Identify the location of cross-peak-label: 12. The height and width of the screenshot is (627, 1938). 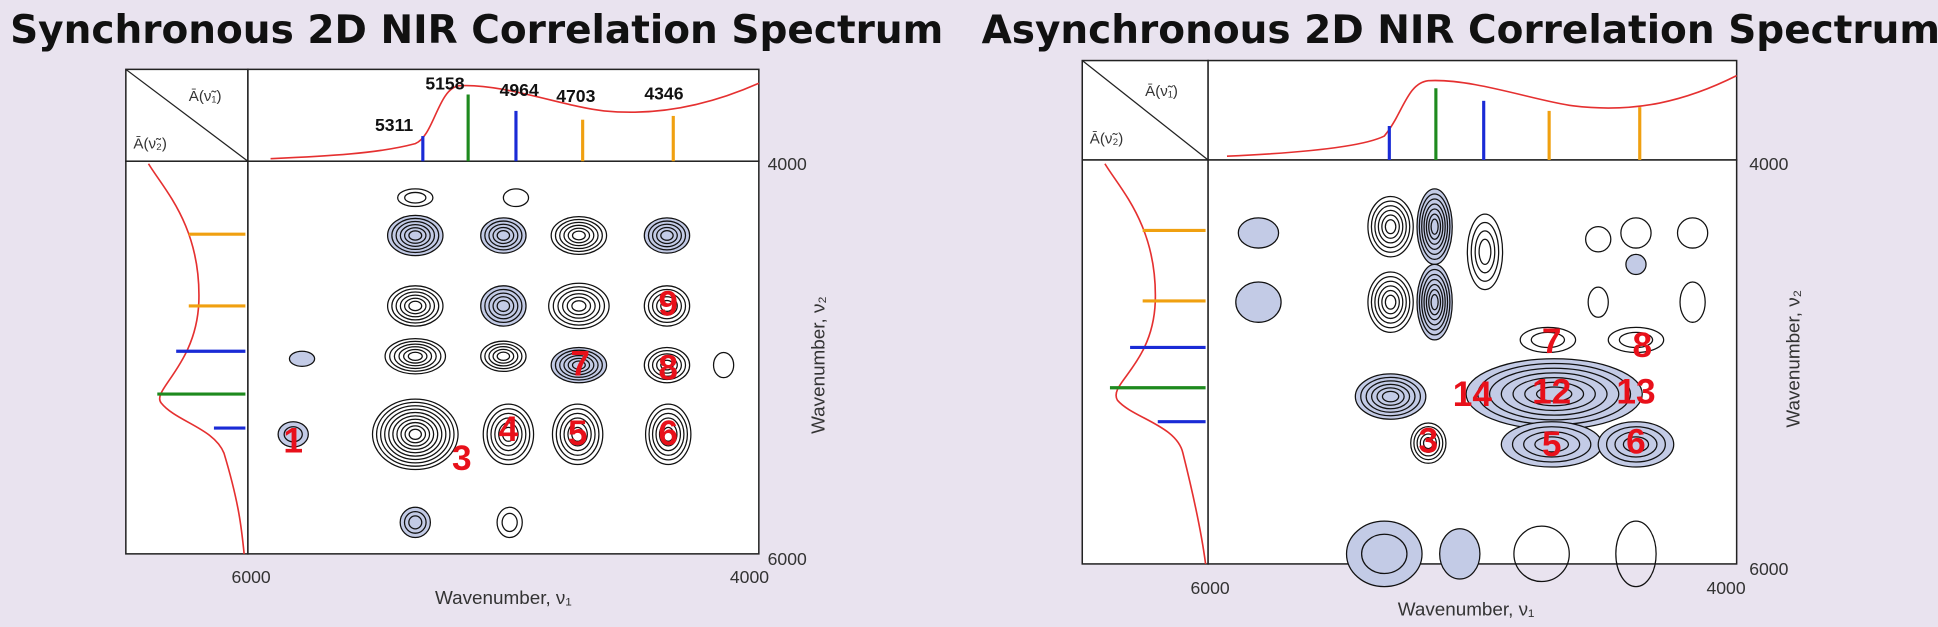
(1551, 391).